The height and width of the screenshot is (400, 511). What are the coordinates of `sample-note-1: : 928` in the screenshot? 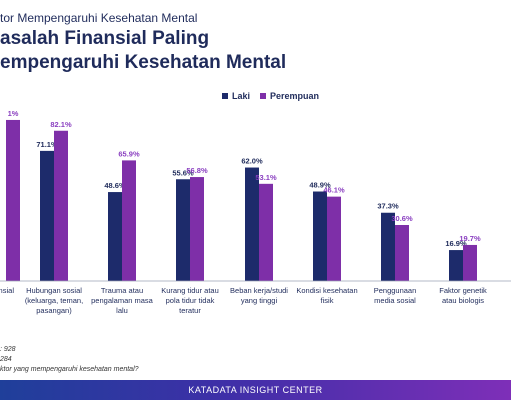 It's located at (8, 349).